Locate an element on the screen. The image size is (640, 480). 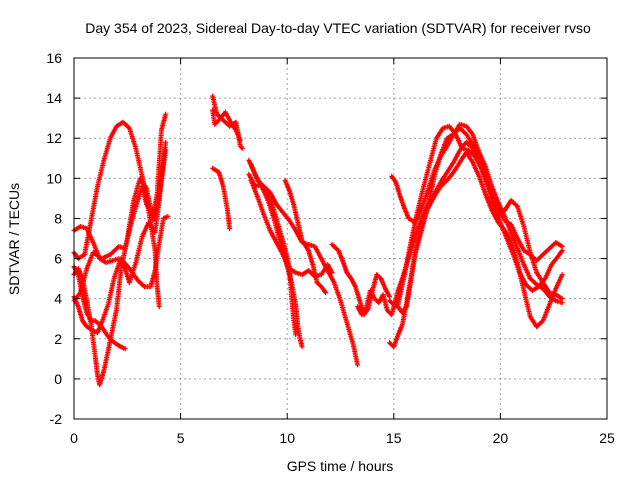
x-tick-label: 5 is located at coordinates (181, 438).